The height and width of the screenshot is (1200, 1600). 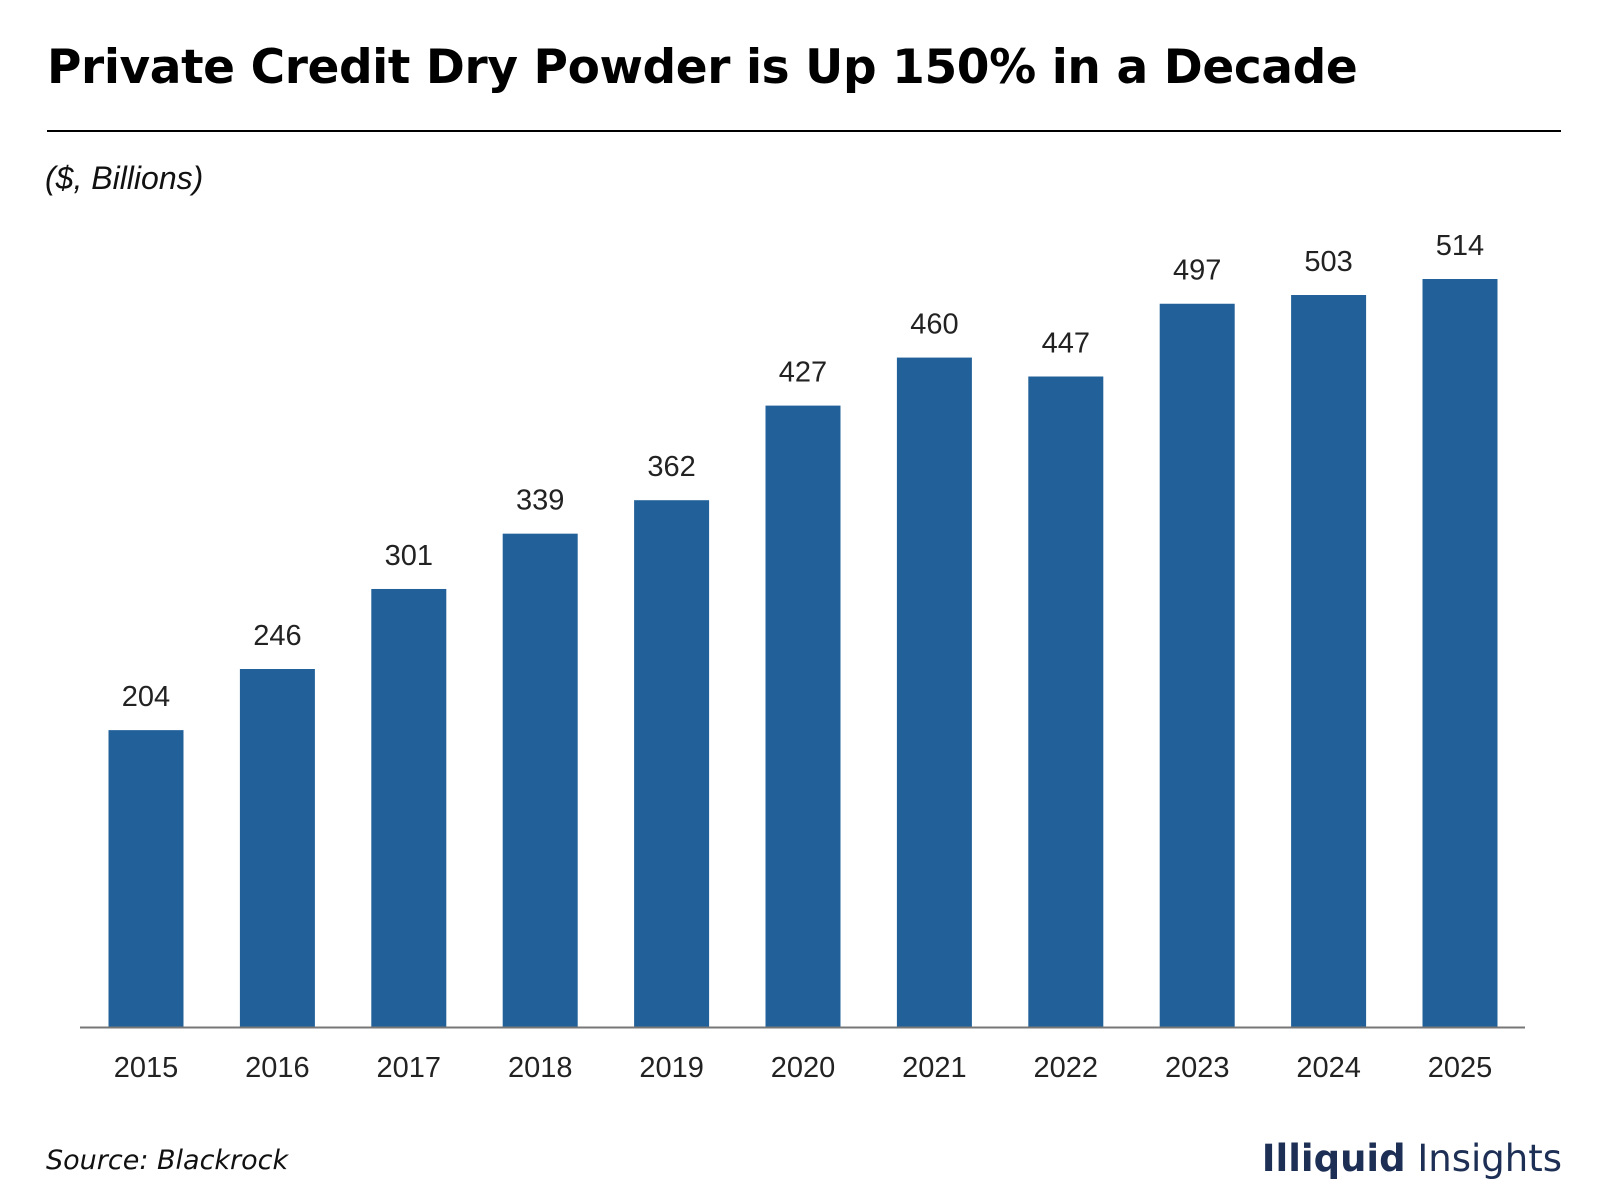 What do you see at coordinates (277, 636) in the screenshot?
I see `data-label-2016: 246` at bounding box center [277, 636].